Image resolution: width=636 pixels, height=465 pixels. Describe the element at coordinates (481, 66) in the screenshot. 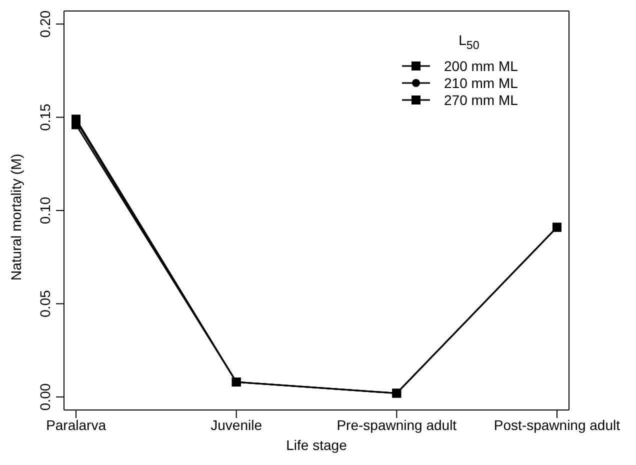

I see `legend-label: 200 mm ML` at that location.